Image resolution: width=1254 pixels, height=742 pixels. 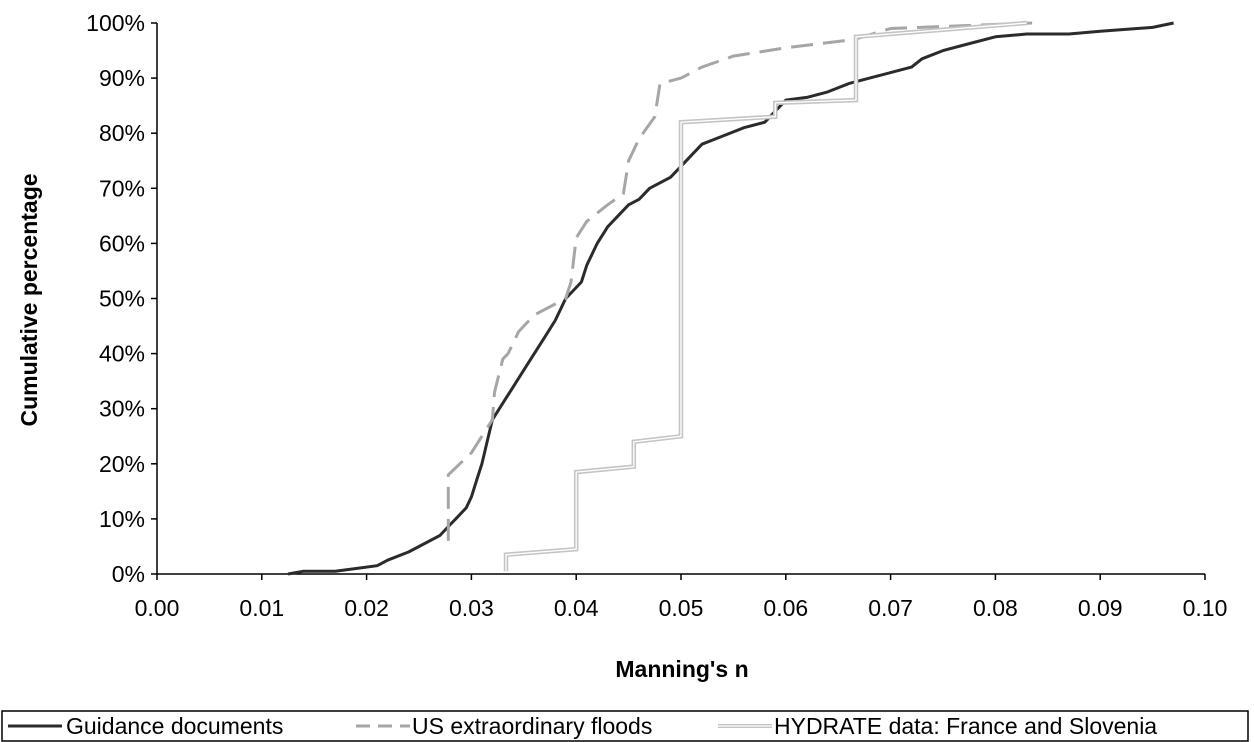 I want to click on x-tick-label: 0.01, so click(x=261, y=608).